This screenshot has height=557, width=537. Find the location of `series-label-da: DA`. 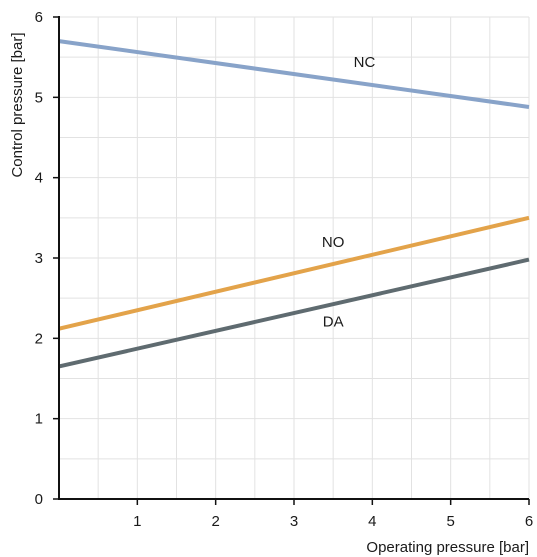

series-label-da: DA is located at coordinates (333, 321).